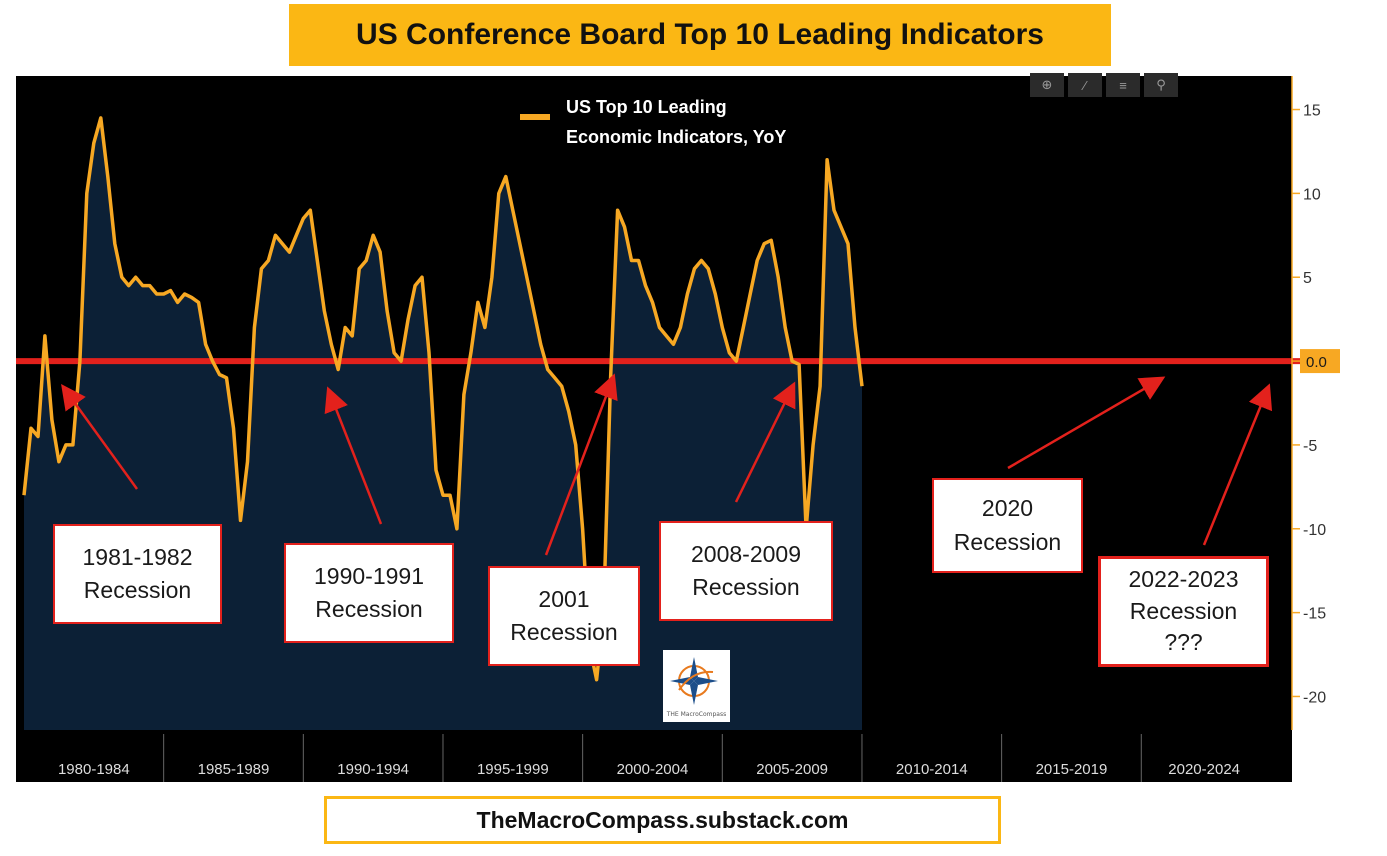 The width and height of the screenshot is (1387, 856). I want to click on zero-value-badge, so click(1320, 361).